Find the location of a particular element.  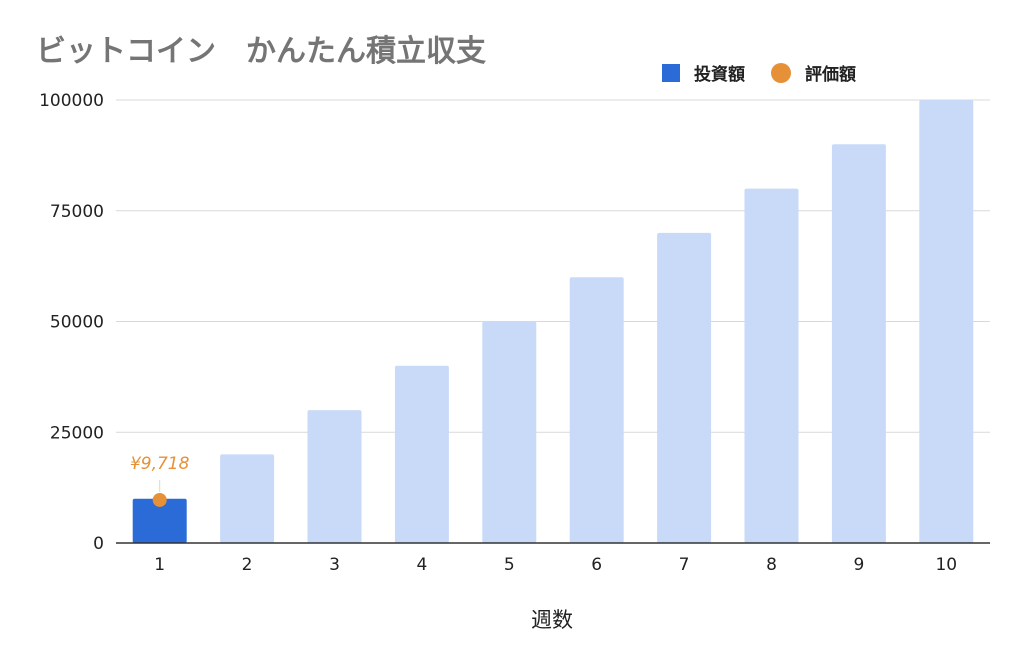

x-tick-label: 5 is located at coordinates (509, 565).